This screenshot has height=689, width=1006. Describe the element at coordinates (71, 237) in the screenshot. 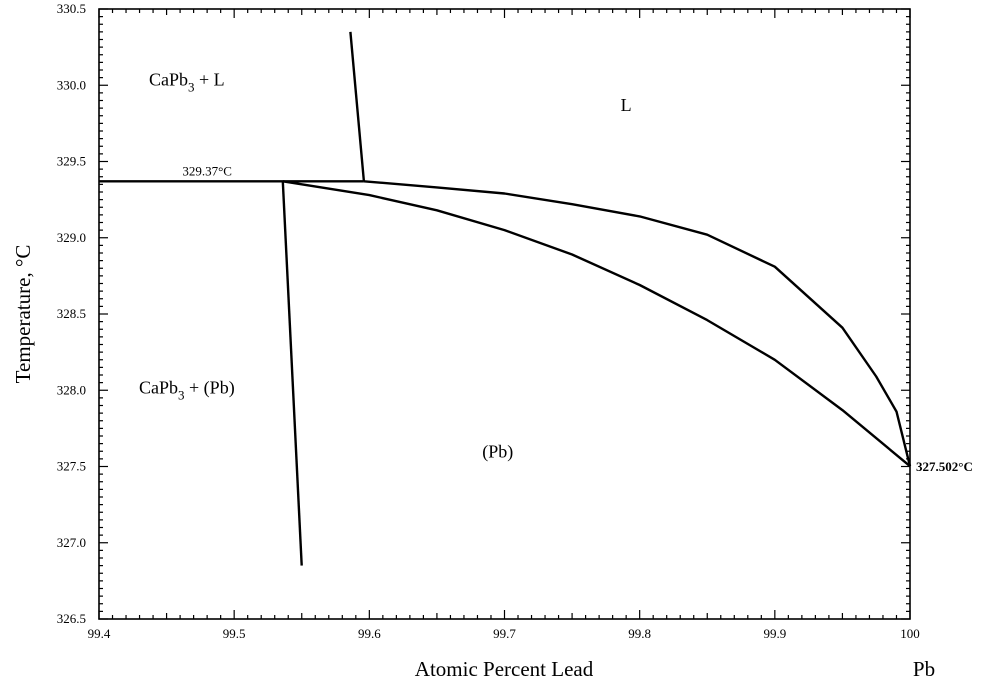

I see `y-tick-label: 329.0` at that location.